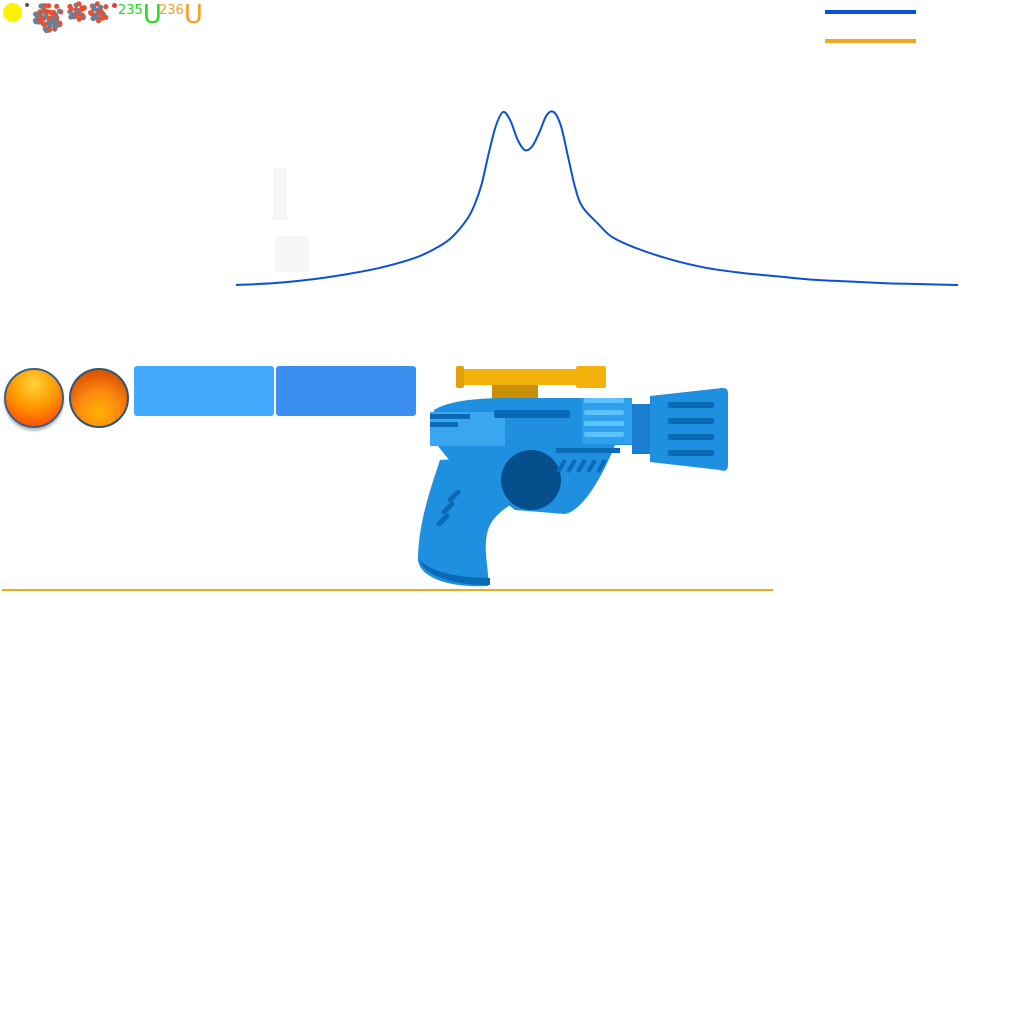  Describe the element at coordinates (12, 12) in the screenshot. I see `photon-icon` at that location.